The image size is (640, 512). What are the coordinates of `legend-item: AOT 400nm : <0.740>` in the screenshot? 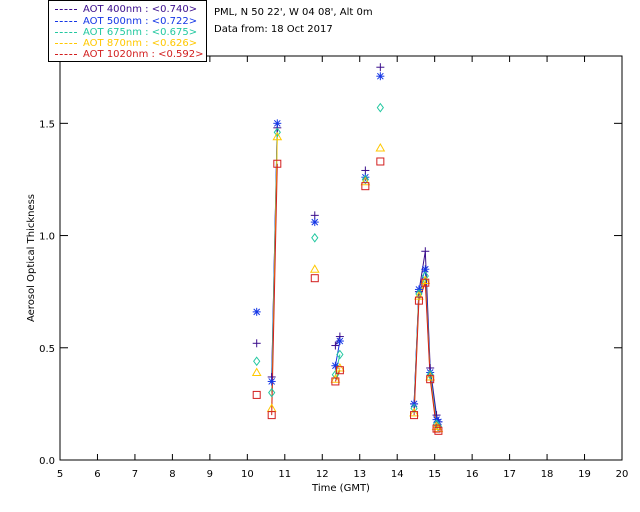 It's located at (126, 9).